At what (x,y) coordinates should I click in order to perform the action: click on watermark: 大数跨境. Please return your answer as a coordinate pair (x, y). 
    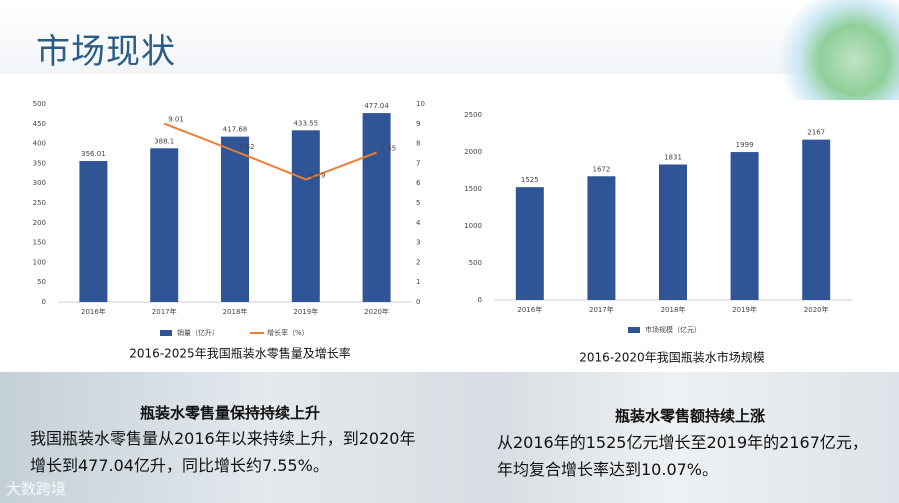
    Looking at the image, I should click on (36, 489).